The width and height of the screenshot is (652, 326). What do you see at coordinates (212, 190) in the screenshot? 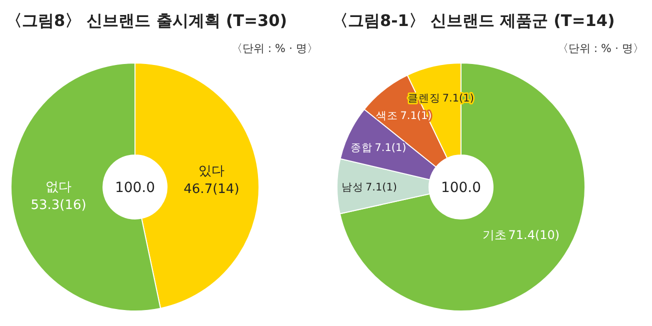
I see `data-label: 46.7(14)` at bounding box center [212, 190].